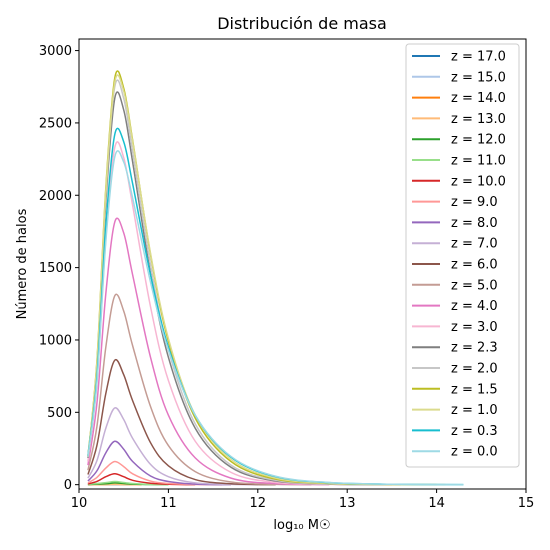 This screenshot has height=550, width=550. What do you see at coordinates (301, 525) in the screenshot?
I see `x-axis-label: log₁₀ M☉` at bounding box center [301, 525].